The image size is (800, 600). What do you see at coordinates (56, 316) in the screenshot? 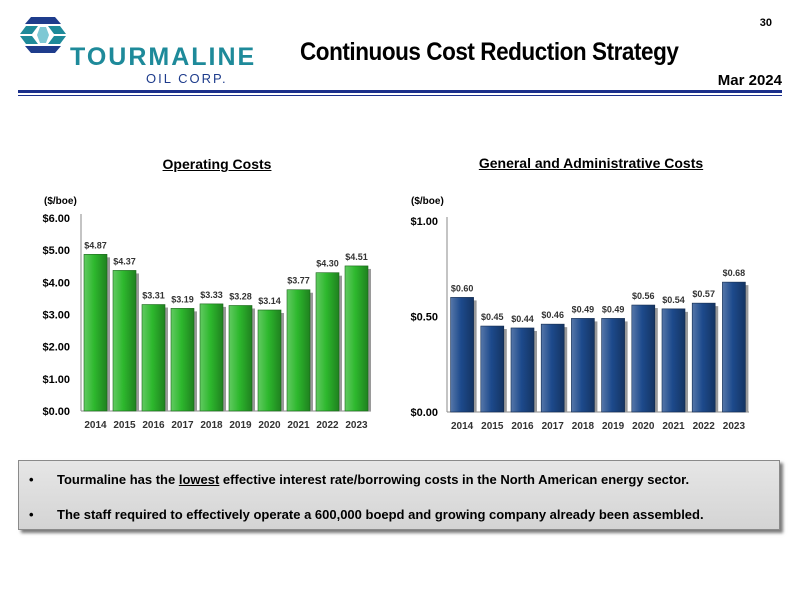
I see `y-tick-label: $3.00` at bounding box center [56, 316].